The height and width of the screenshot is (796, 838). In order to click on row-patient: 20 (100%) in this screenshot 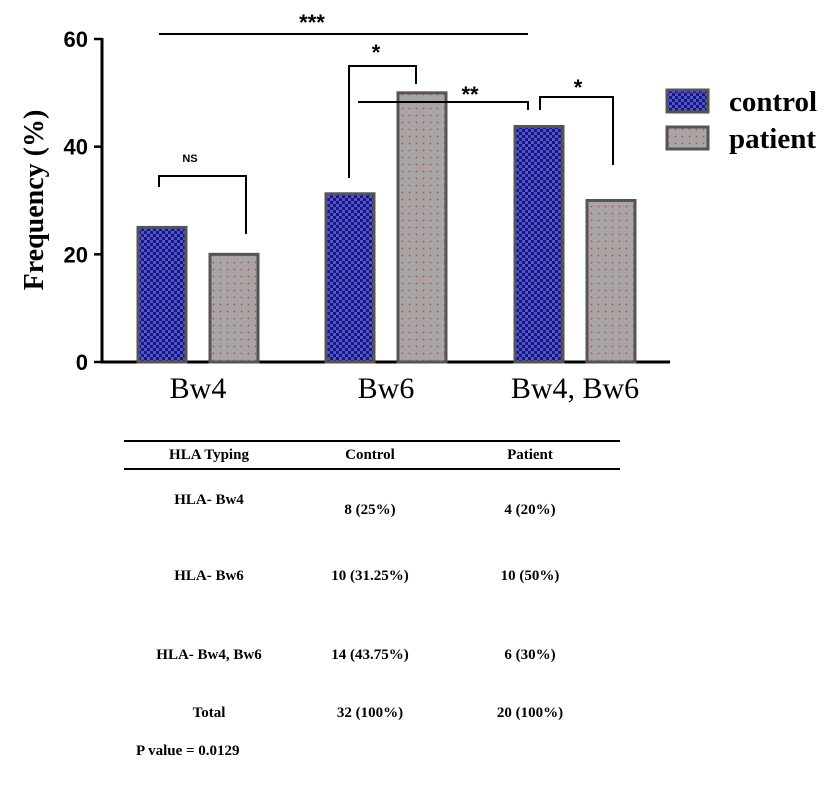, I will do `click(530, 713)`.